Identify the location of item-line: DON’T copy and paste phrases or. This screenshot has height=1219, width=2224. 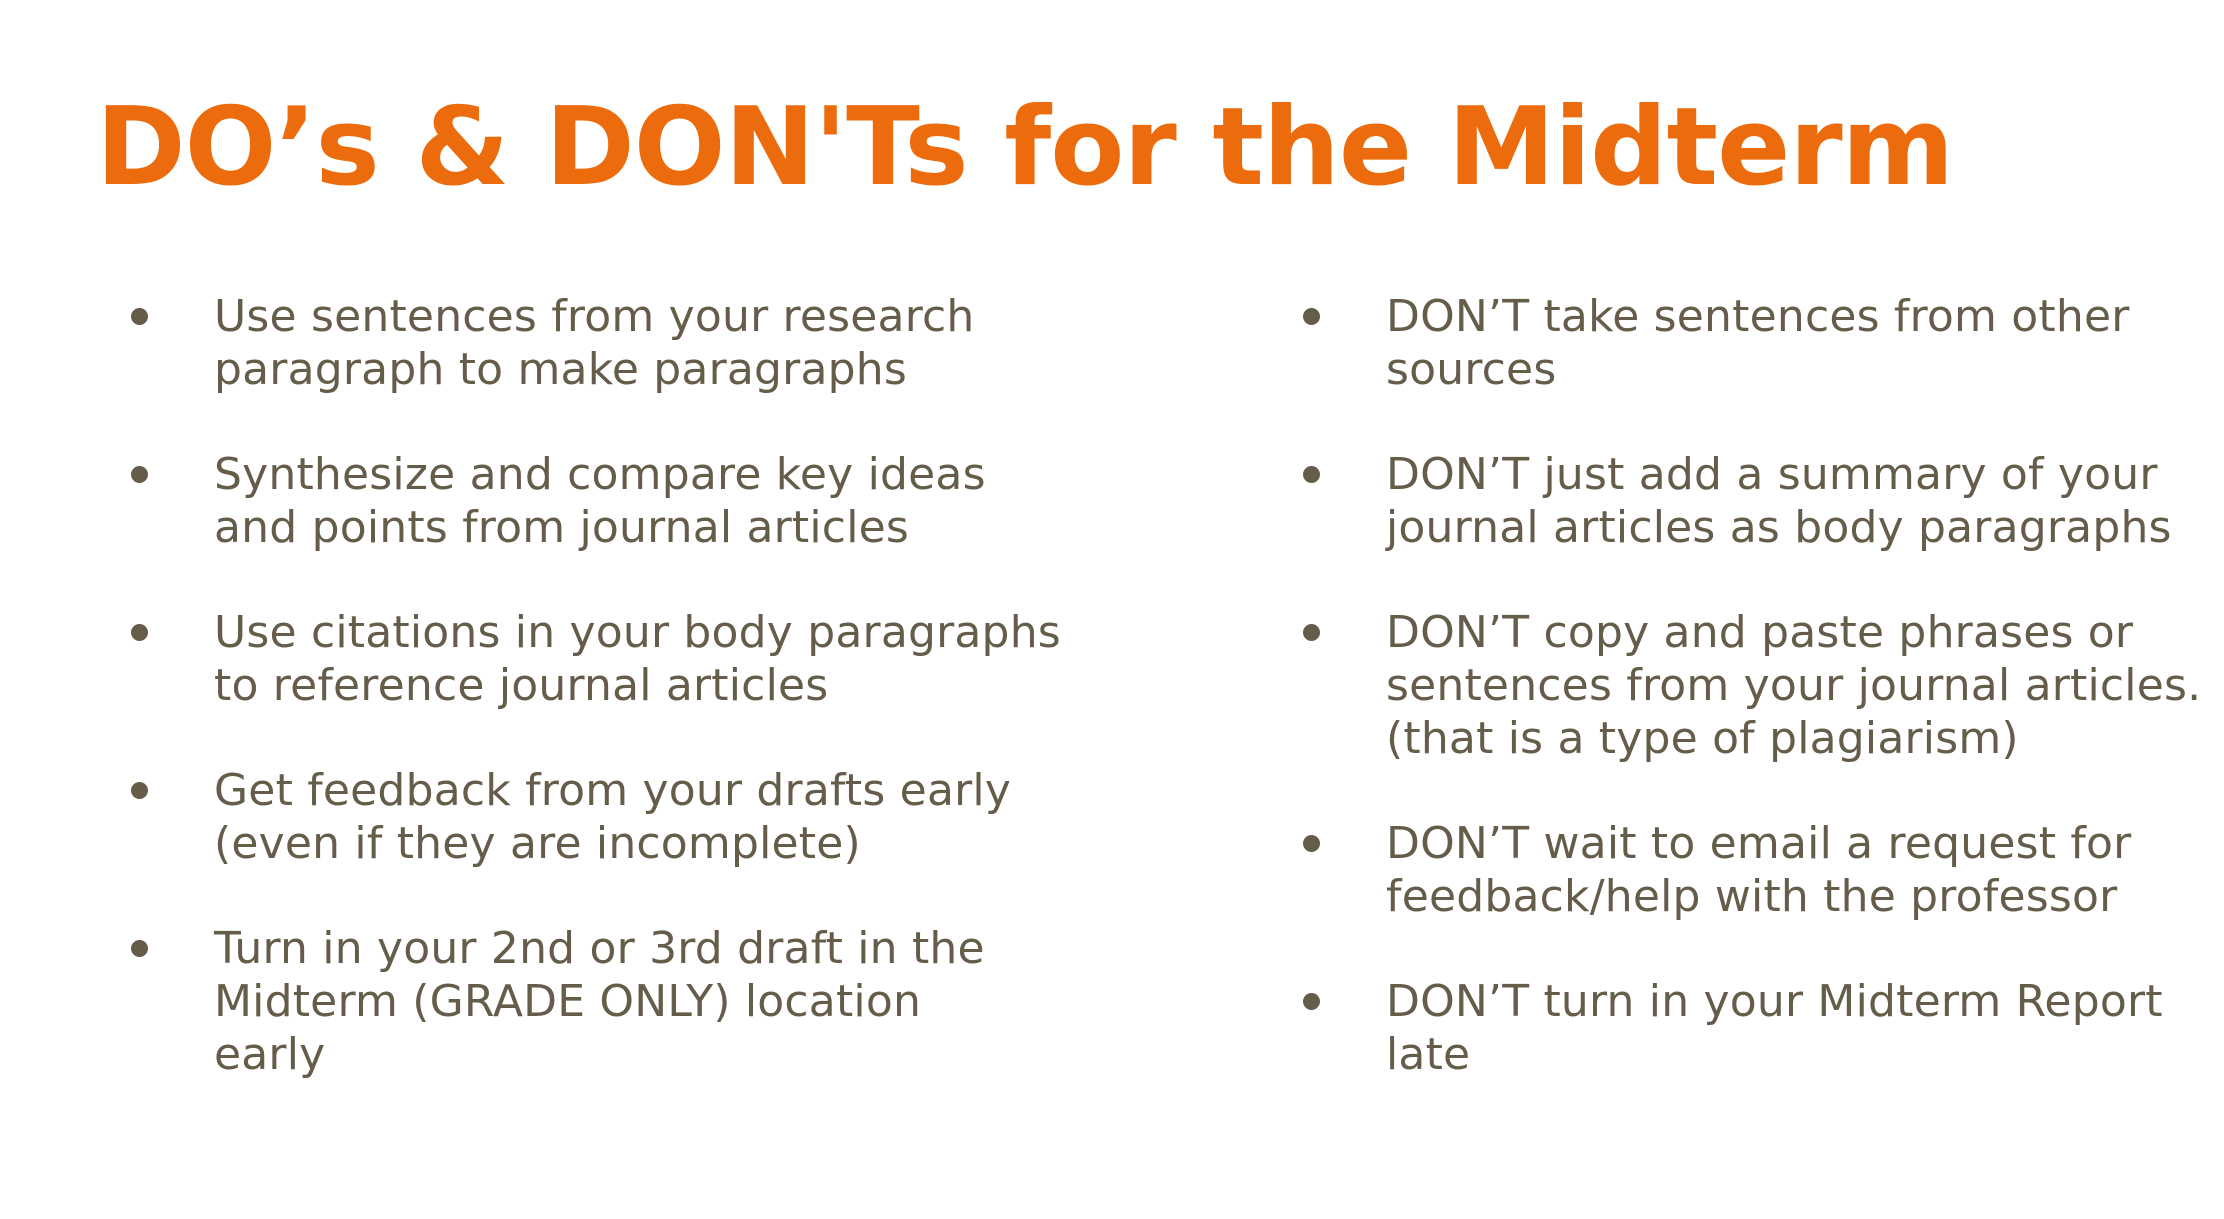
(1760, 632).